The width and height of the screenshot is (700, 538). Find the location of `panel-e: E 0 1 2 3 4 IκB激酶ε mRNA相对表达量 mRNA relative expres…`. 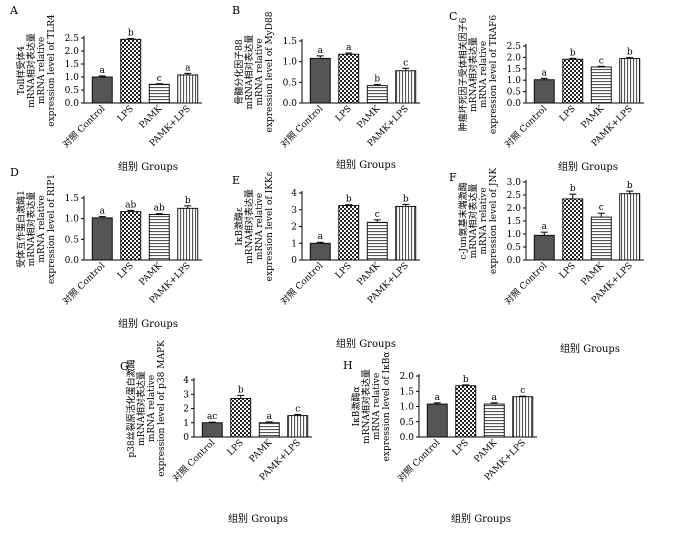

panel-e: E 0 1 2 3 4 IκB激酶ε mRNA相对表达量 mRNA relative expres… is located at coordinates (326, 260).